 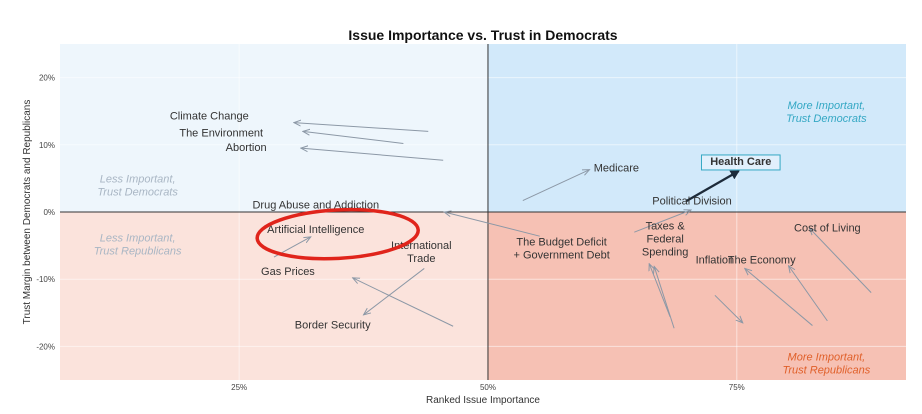 What do you see at coordinates (665, 239) in the screenshot?
I see `point-label: Taxes & Federal Spending` at bounding box center [665, 239].